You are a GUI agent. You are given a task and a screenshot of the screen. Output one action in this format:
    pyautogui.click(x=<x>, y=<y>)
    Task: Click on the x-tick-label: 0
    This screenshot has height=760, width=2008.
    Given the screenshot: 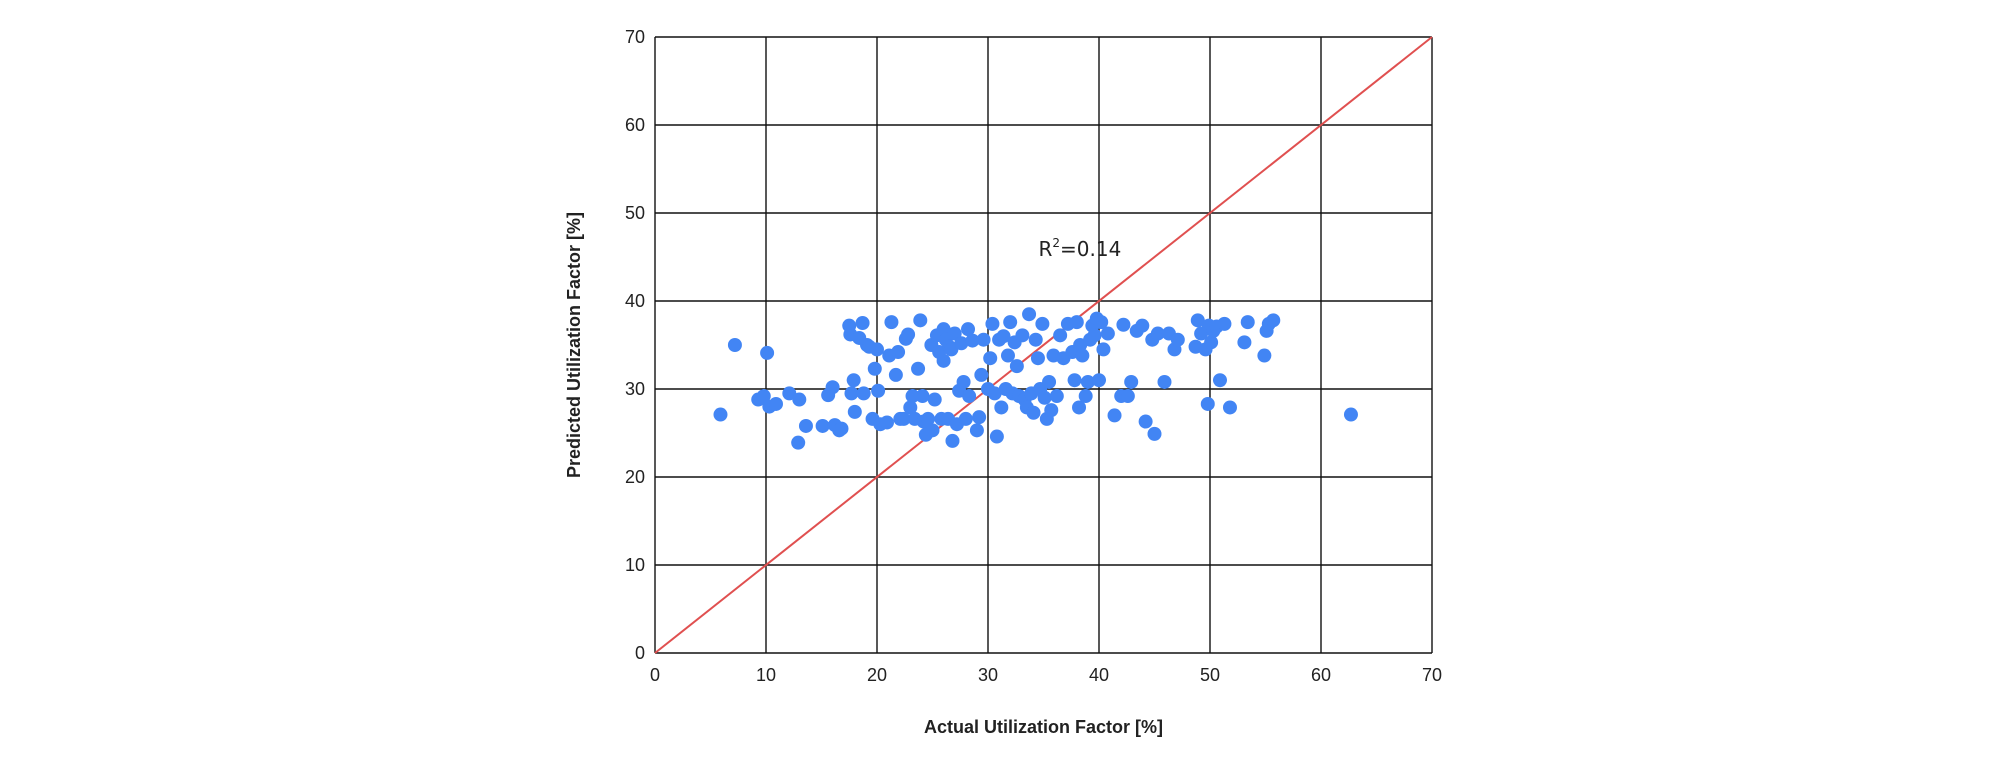 What is the action you would take?
    pyautogui.click(x=655, y=675)
    